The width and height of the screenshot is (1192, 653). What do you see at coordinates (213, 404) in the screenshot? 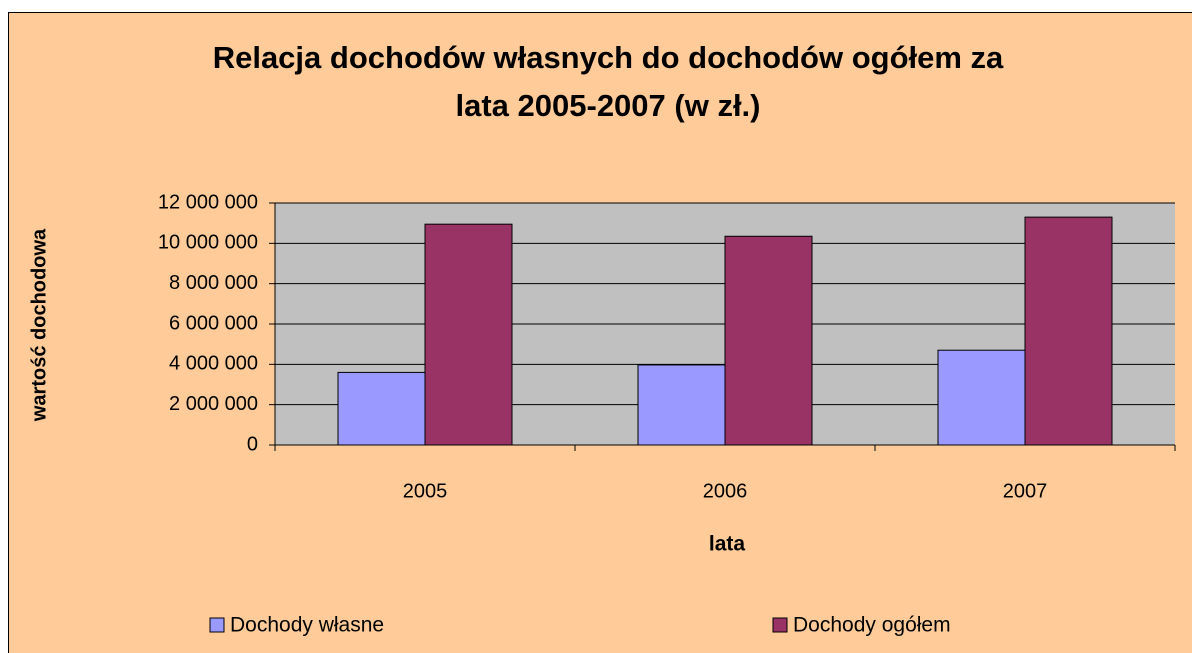
I see `y-tick-label: 2 000 000` at bounding box center [213, 404].